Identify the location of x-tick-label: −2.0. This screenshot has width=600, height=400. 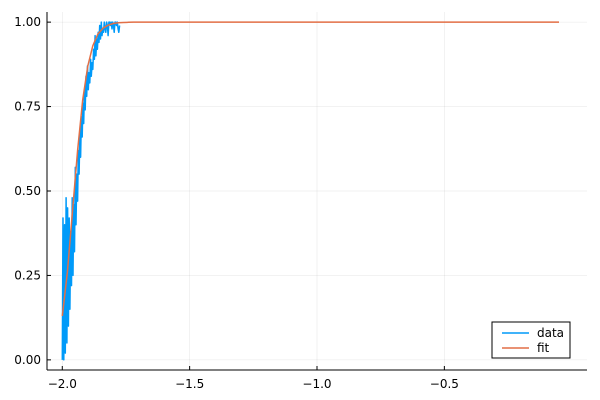
(62, 384).